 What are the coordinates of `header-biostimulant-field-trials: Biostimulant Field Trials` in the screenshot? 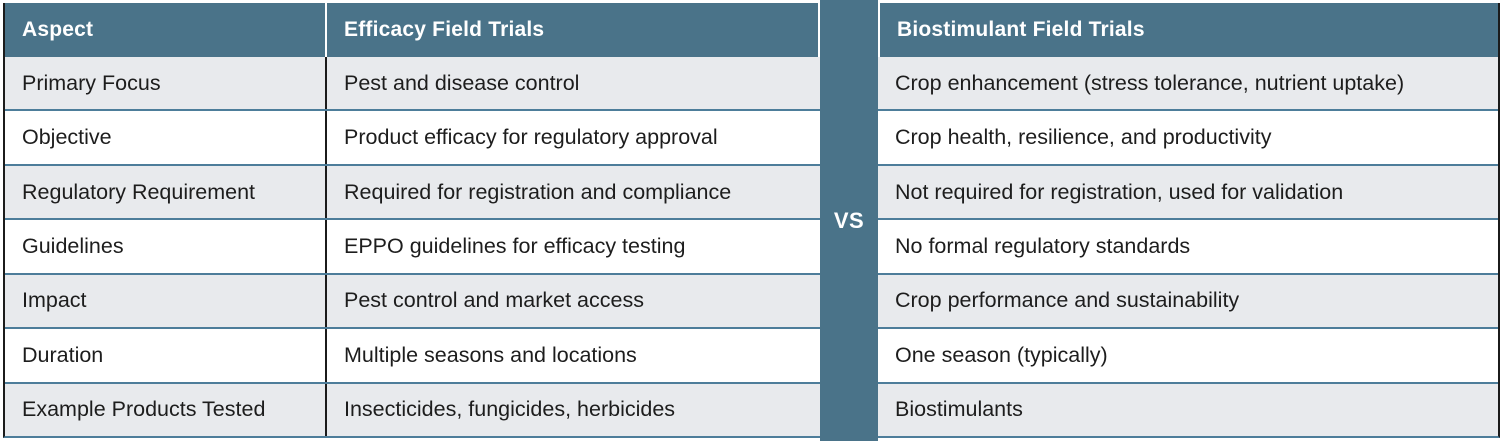 It's located at (1188, 30).